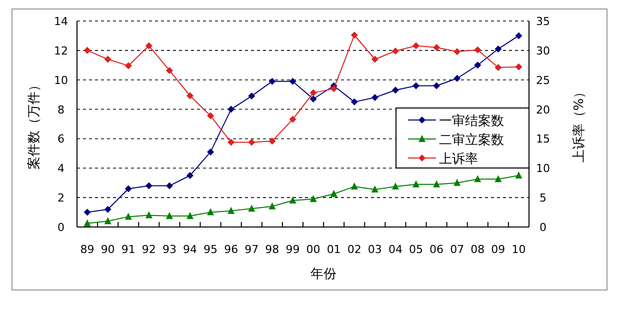  Describe the element at coordinates (211, 249) in the screenshot. I see `x-tick-label: 95` at that location.